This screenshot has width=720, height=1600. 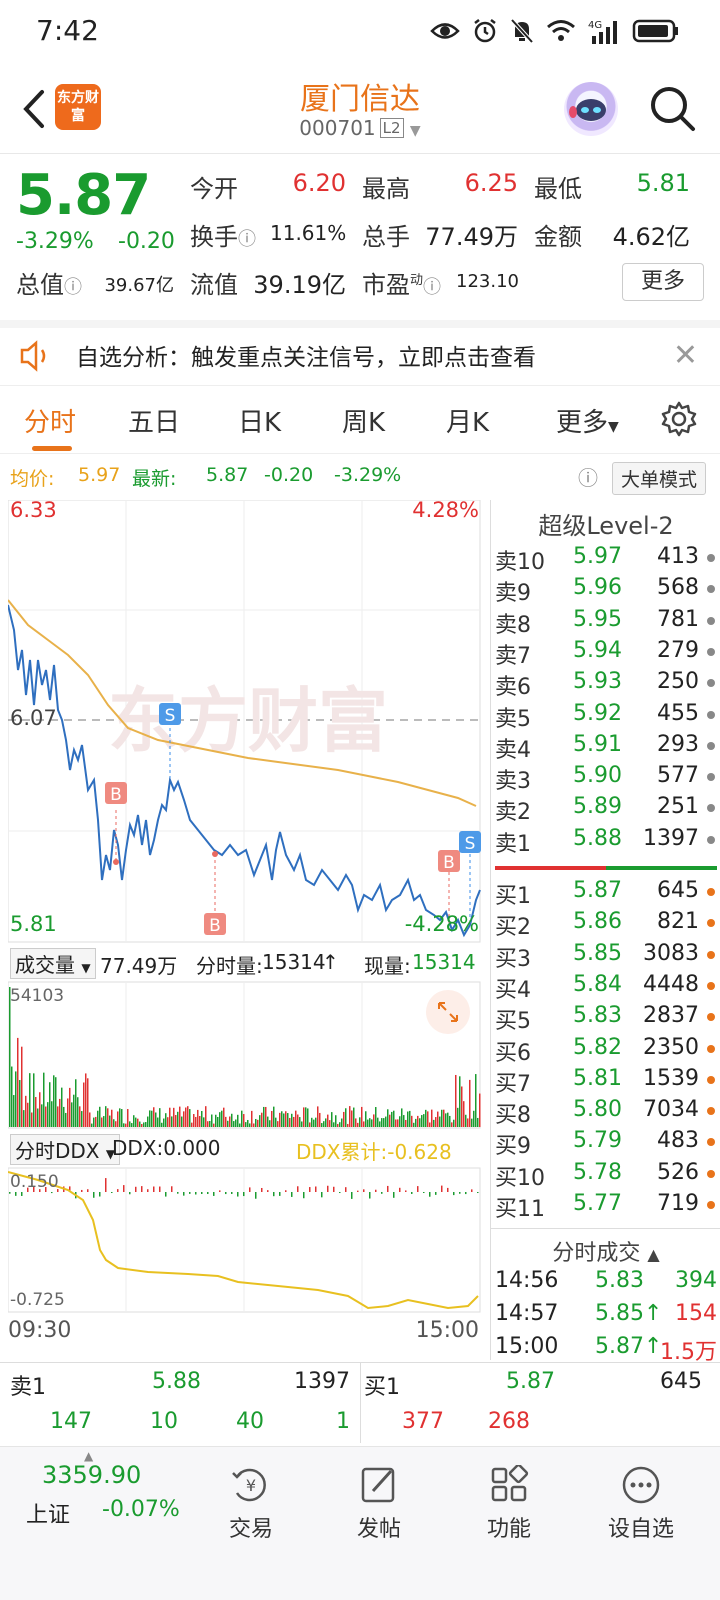 I want to click on app-header: 东方财富 厦门信达 000701 L2 ▼, so click(x=360, y=112).